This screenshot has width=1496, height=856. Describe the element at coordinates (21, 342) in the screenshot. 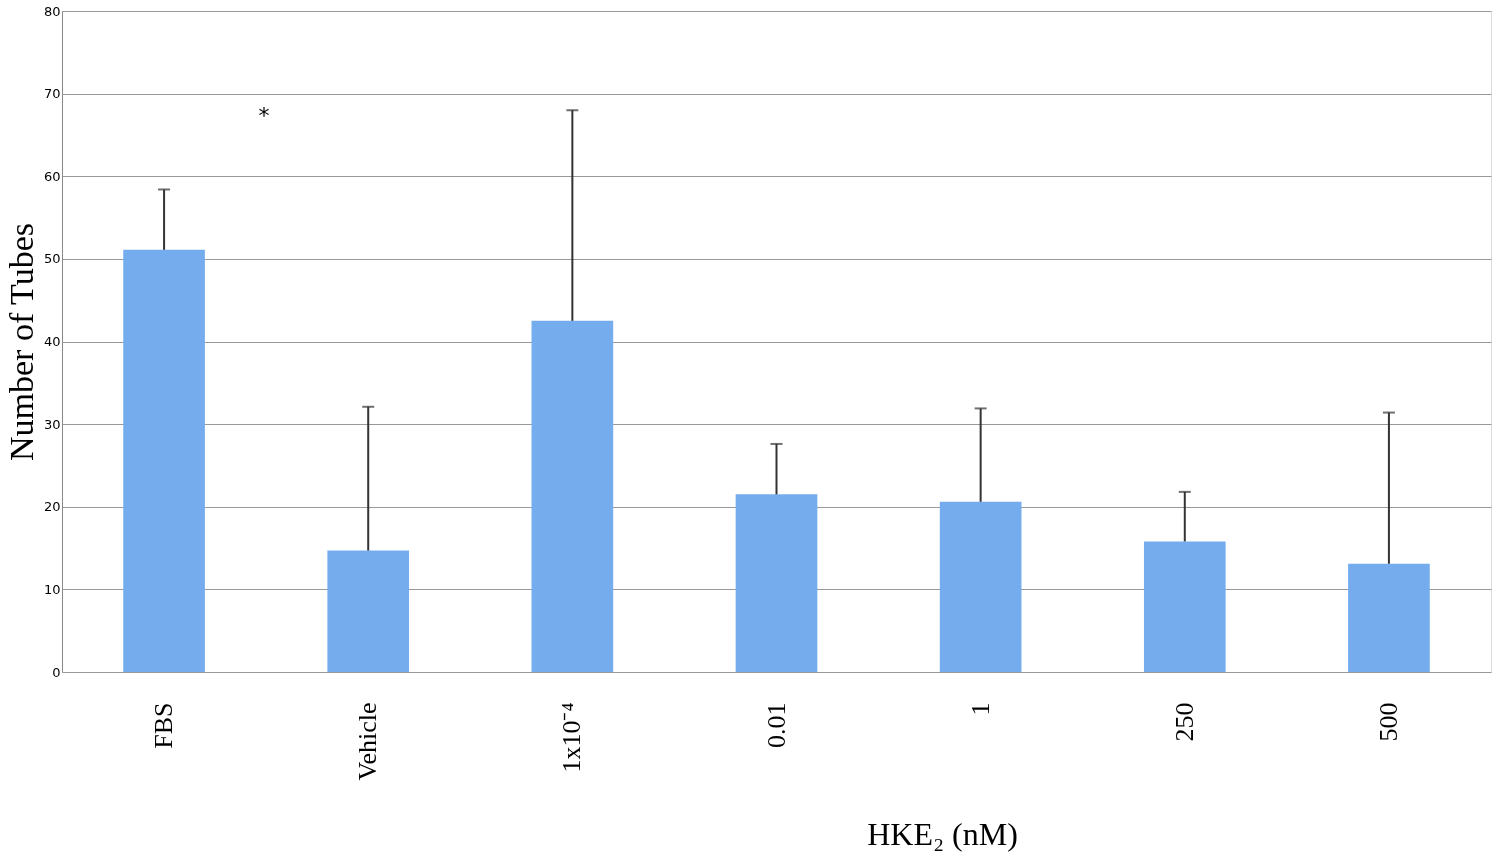

I see `y-axis-title: Number of Tubes` at that location.